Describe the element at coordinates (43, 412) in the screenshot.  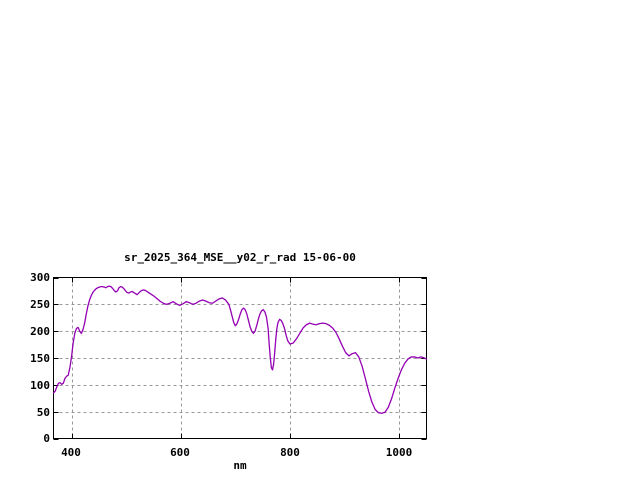
I see `y-tick-label-50: 50` at that location.